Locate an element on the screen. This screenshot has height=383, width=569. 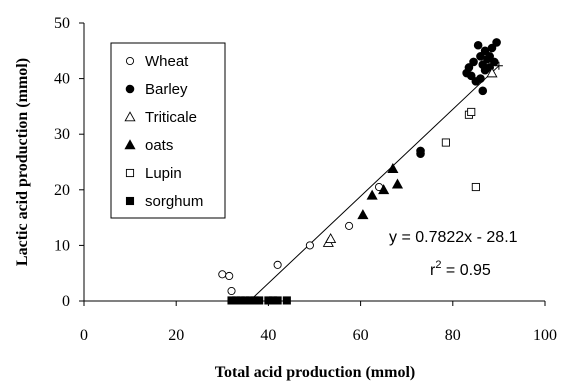
y-tick-label-4: 40 is located at coordinates (62, 79).